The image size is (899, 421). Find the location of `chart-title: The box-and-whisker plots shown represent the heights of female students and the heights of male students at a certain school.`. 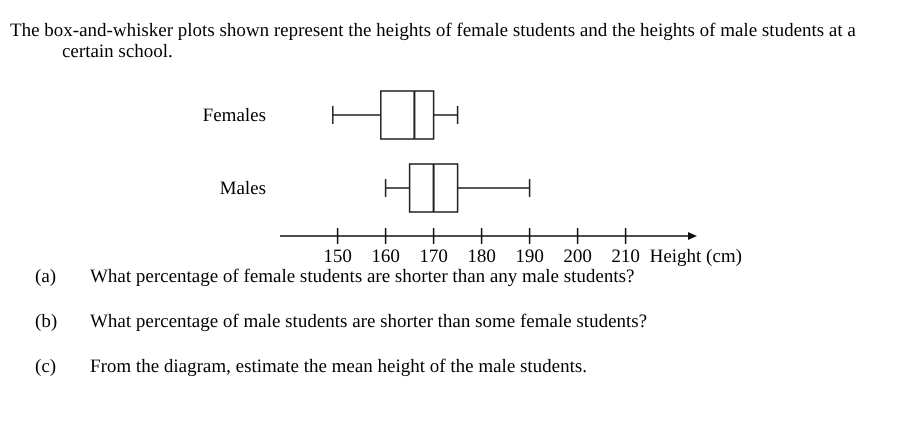

chart-title: The box-and-whisker plots shown represent the heights of female students and the heights of male students at a certain school. is located at coordinates (433, 41).